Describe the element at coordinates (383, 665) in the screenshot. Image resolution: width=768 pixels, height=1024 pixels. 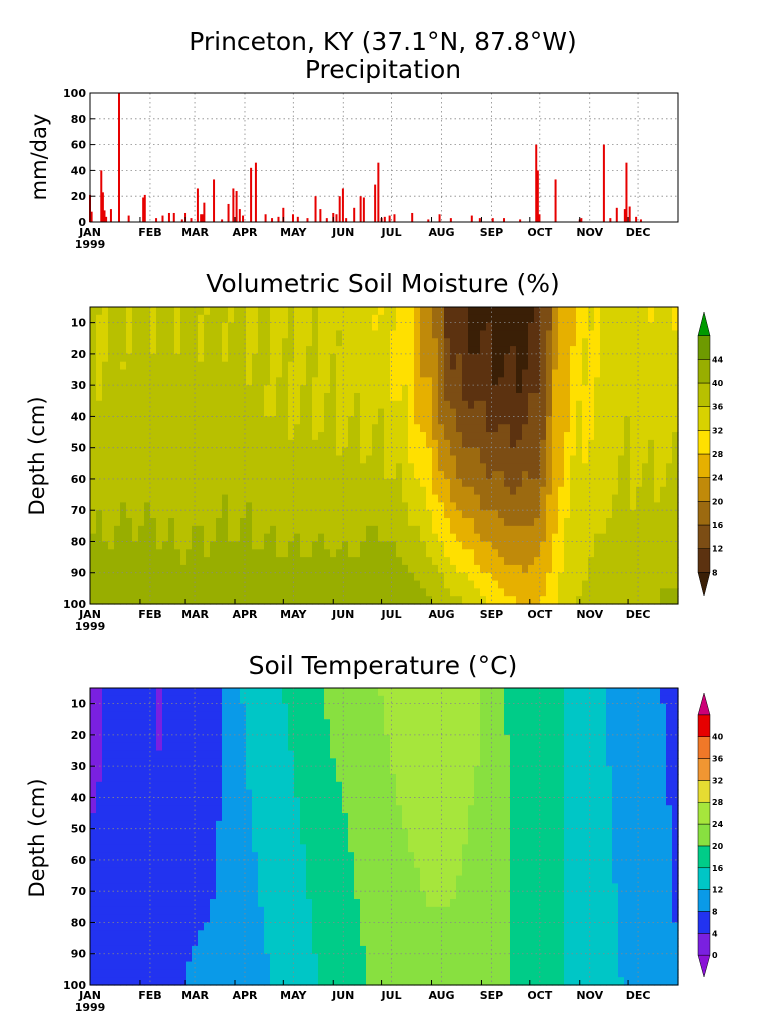
I see `temperature-title: Soil Temperature (°C)` at that location.